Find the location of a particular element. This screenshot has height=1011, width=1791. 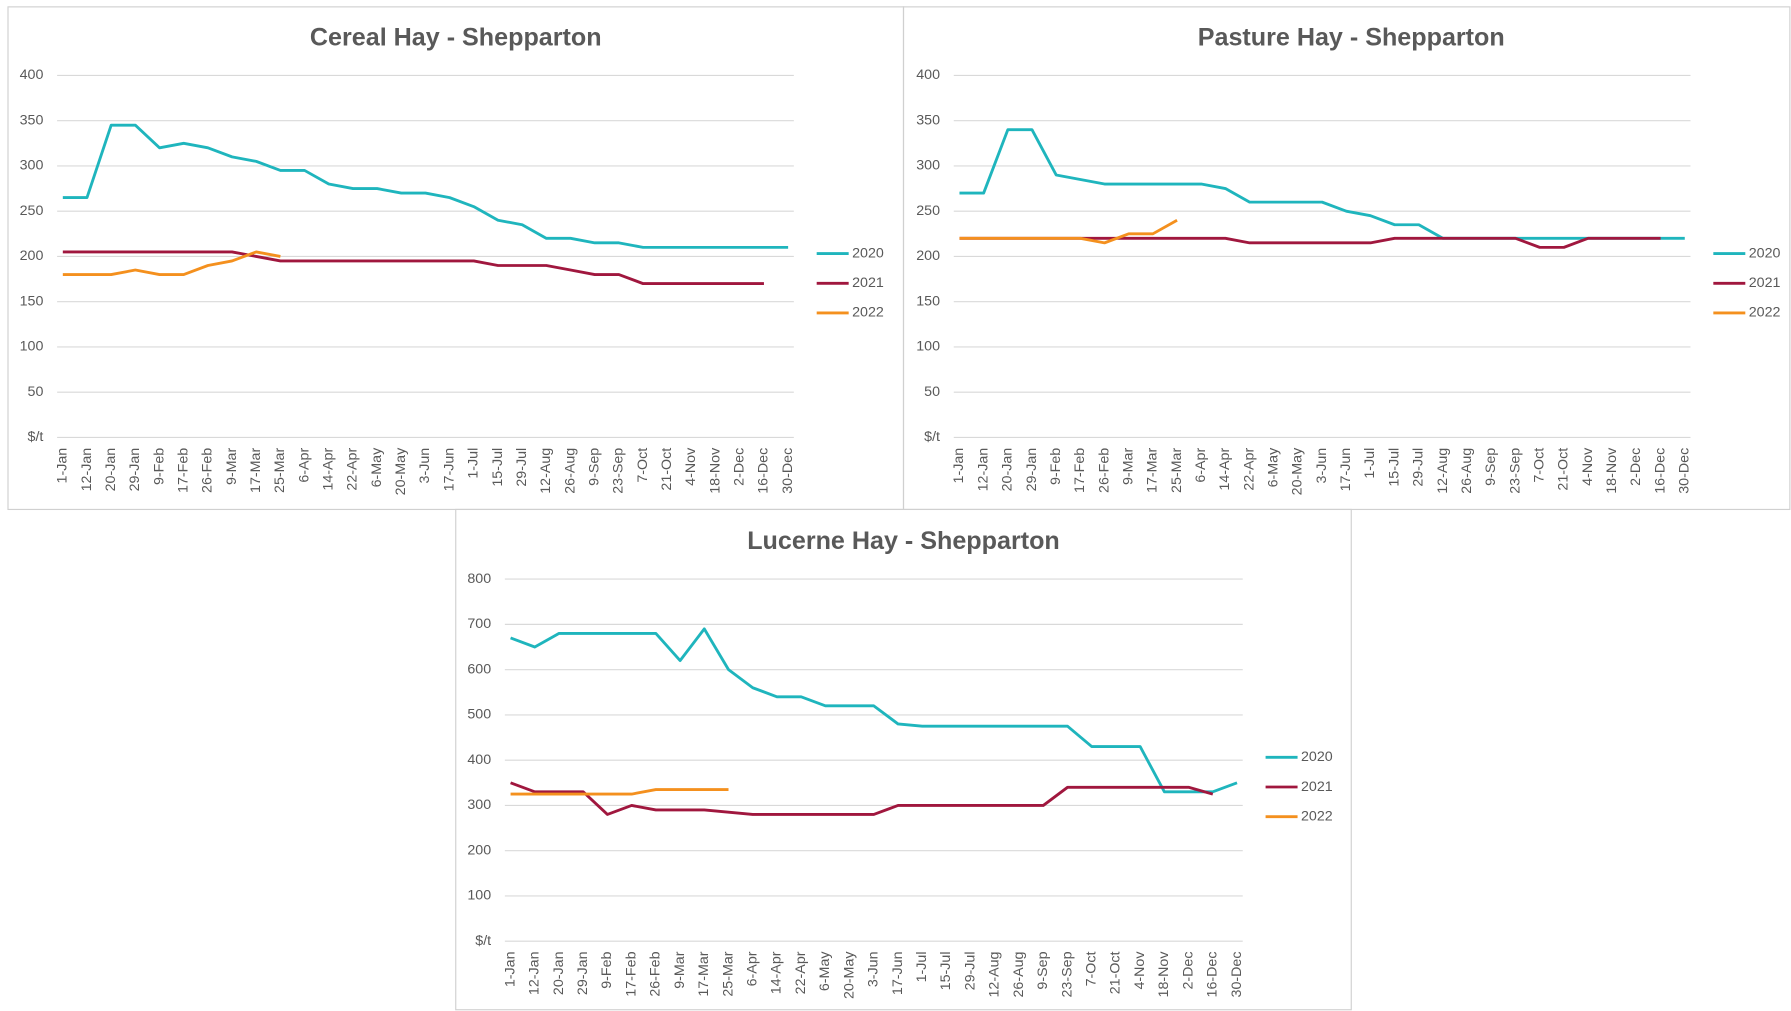

x-tick-label: 17-Feb is located at coordinates (631, 973).